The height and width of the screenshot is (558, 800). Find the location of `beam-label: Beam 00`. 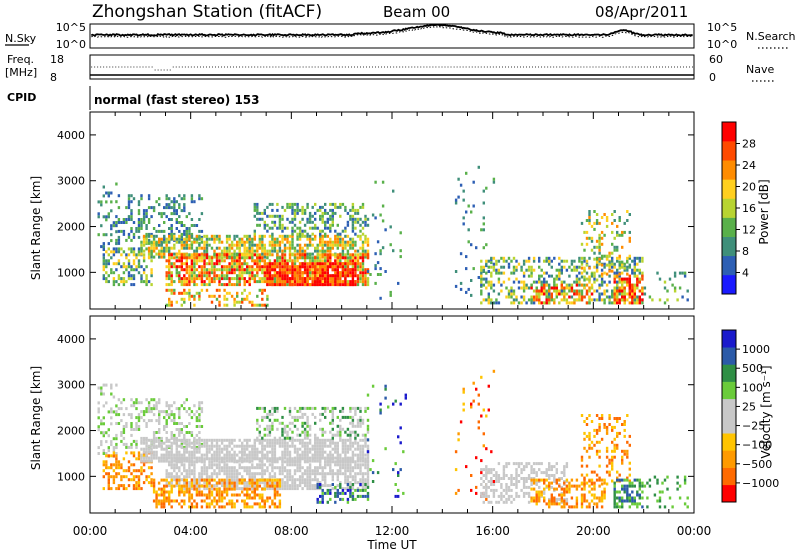

beam-label: Beam 00 is located at coordinates (416, 12).